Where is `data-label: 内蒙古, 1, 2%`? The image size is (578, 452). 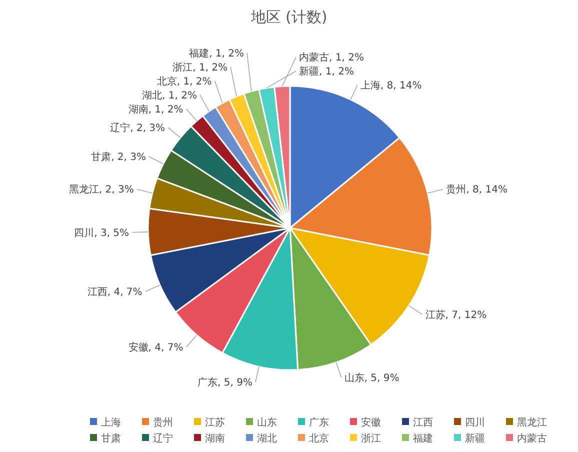
data-label: 内蒙古, 1, 2% is located at coordinates (331, 58).